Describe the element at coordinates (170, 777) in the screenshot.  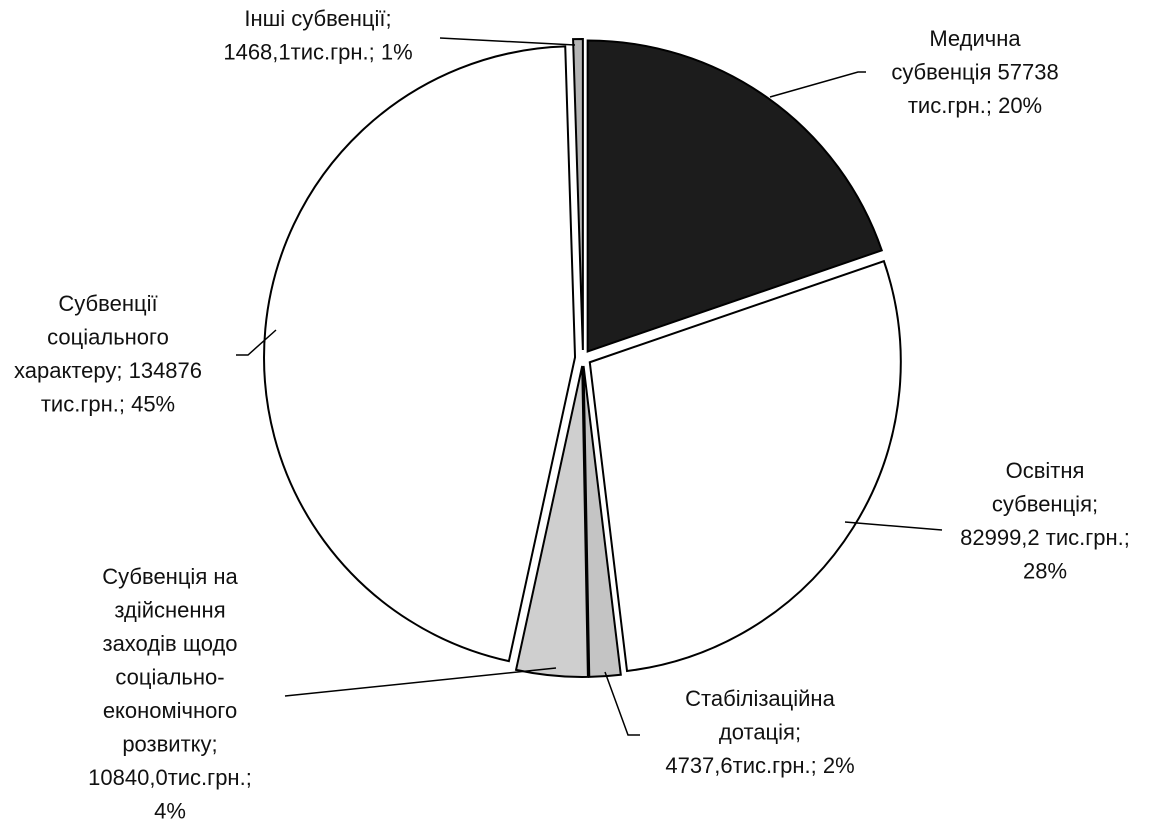
I see `label-line: 10840,0тис.грн.;` at that location.